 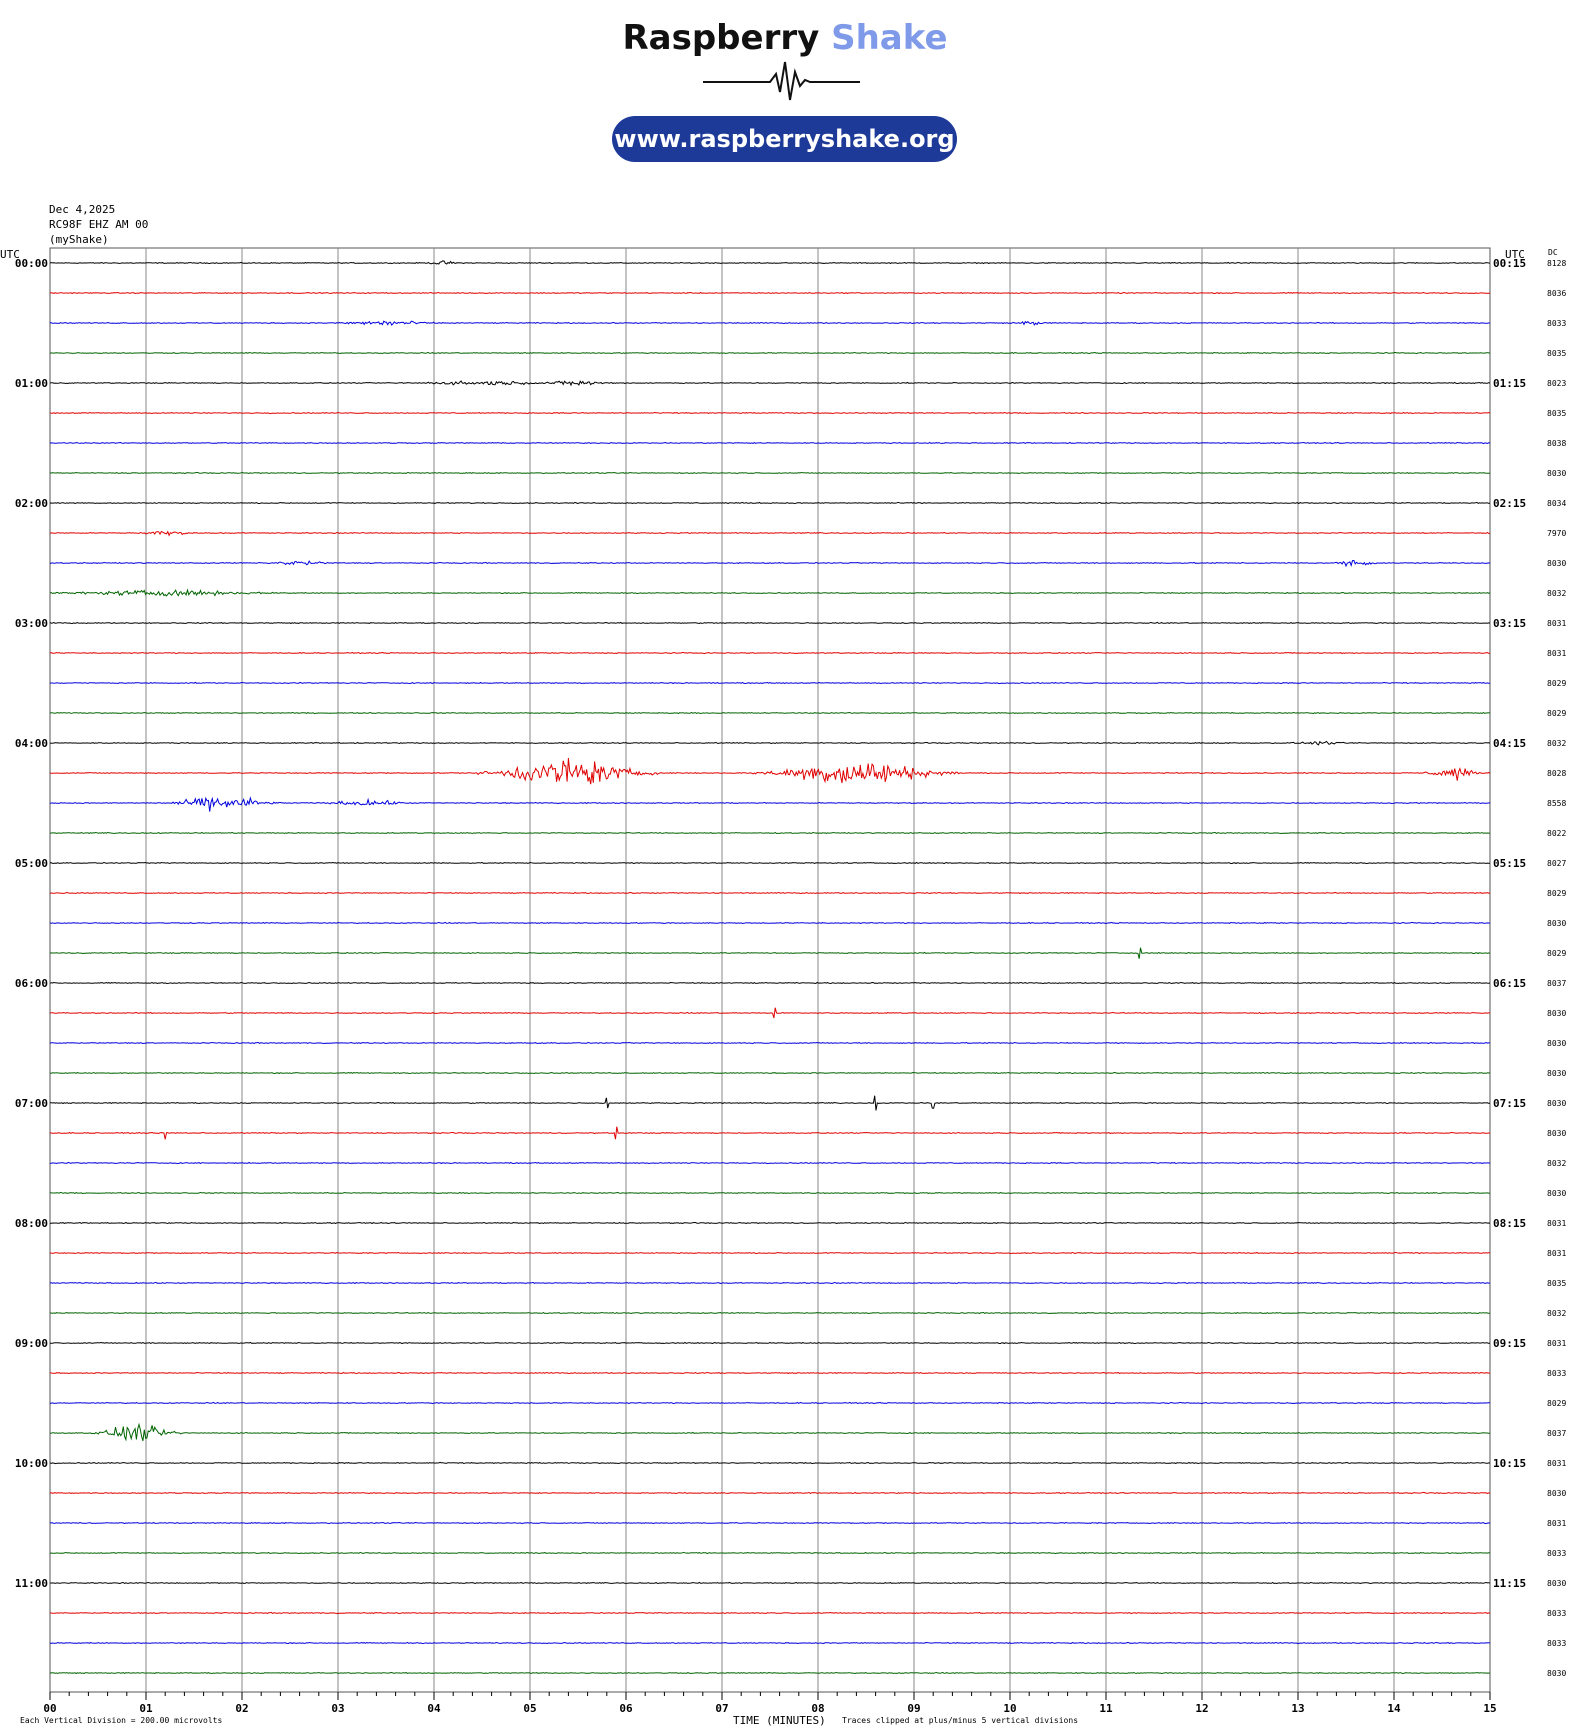 What do you see at coordinates (1509, 1103) in the screenshot?
I see `right-hour-label: 07:15` at bounding box center [1509, 1103].